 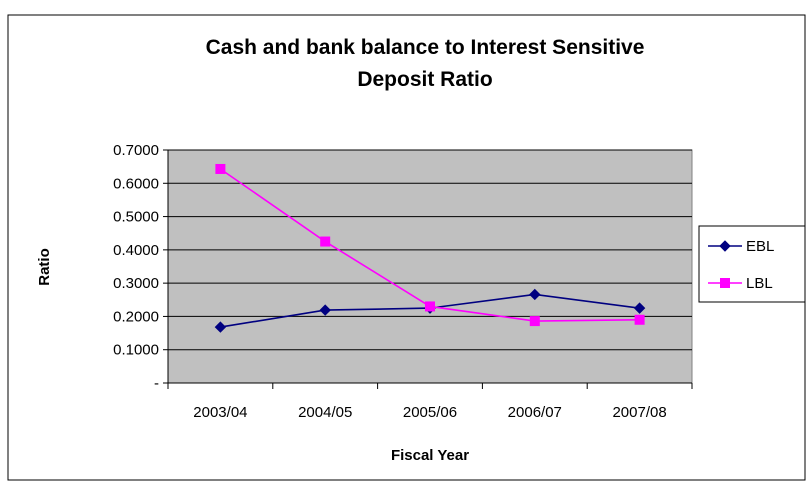 I want to click on legend-box, so click(x=752, y=264).